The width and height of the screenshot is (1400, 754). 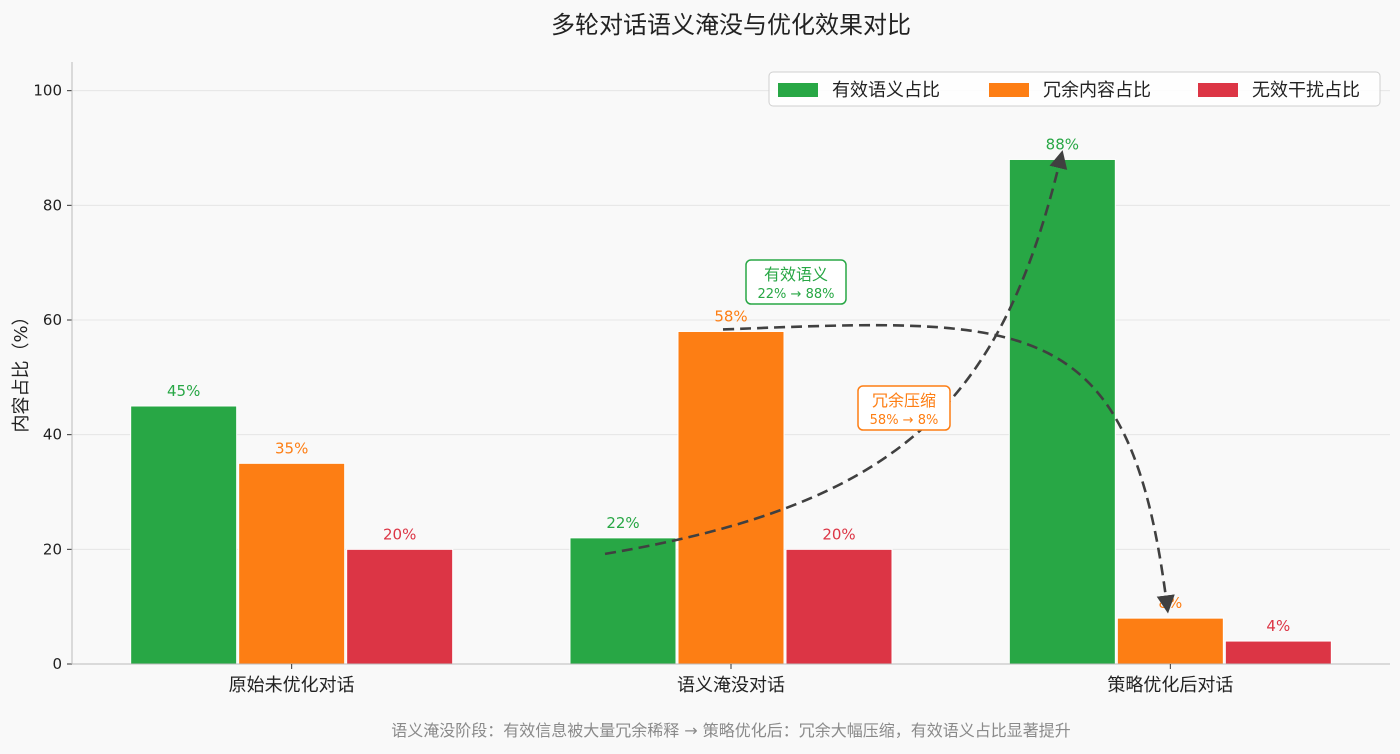 What do you see at coordinates (886, 90) in the screenshot?
I see `legend-label: 有效语义占比` at bounding box center [886, 90].